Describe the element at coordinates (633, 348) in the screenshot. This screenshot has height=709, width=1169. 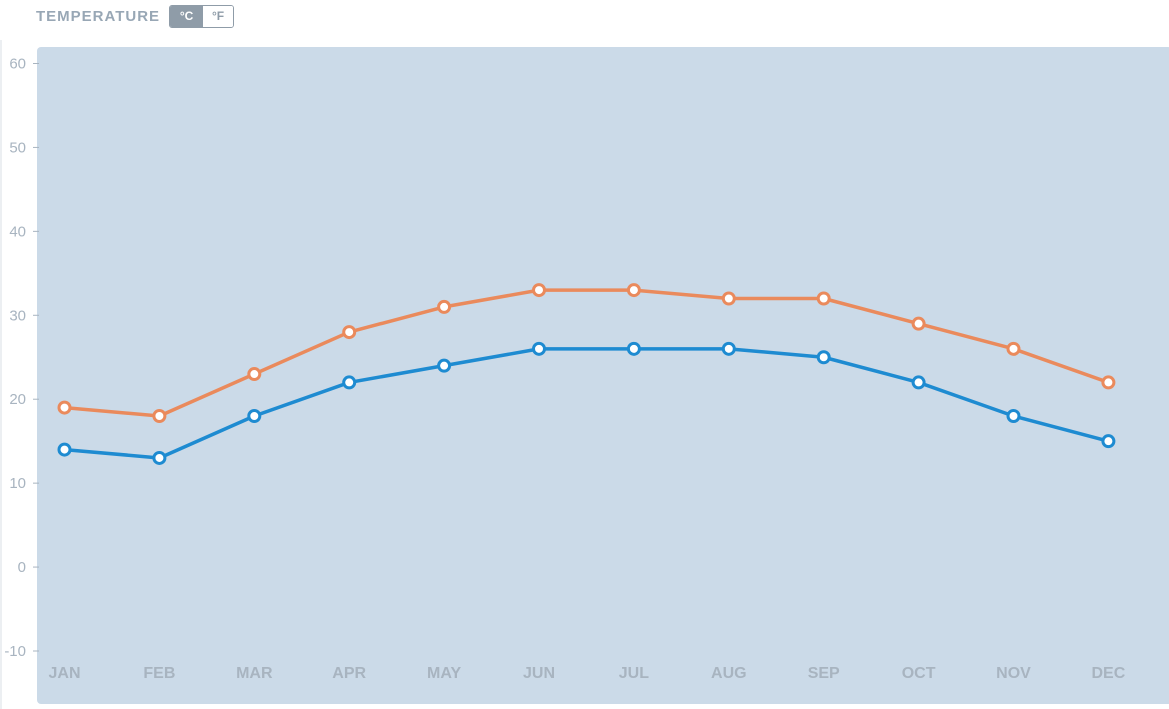
I see `data-point-low-jul` at that location.